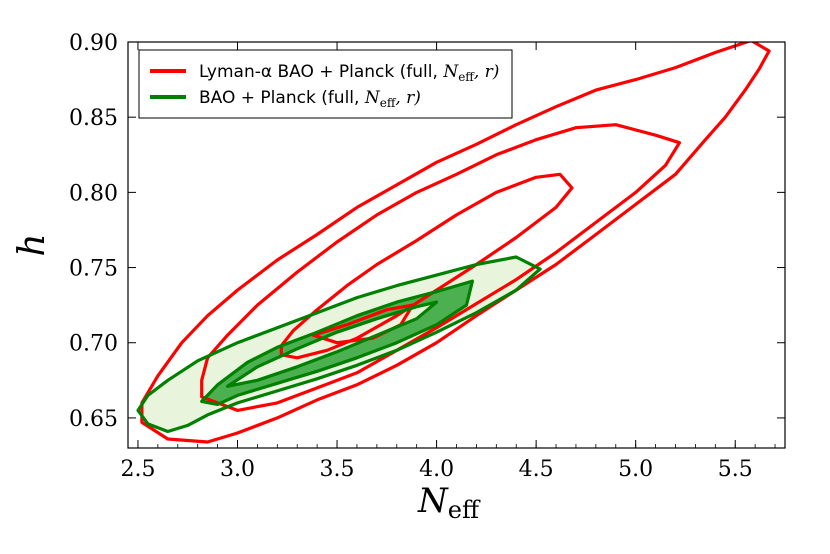 The width and height of the screenshot is (830, 554). What do you see at coordinates (450, 72) in the screenshot?
I see `legend-entry-lyman-math: N` at bounding box center [450, 72].